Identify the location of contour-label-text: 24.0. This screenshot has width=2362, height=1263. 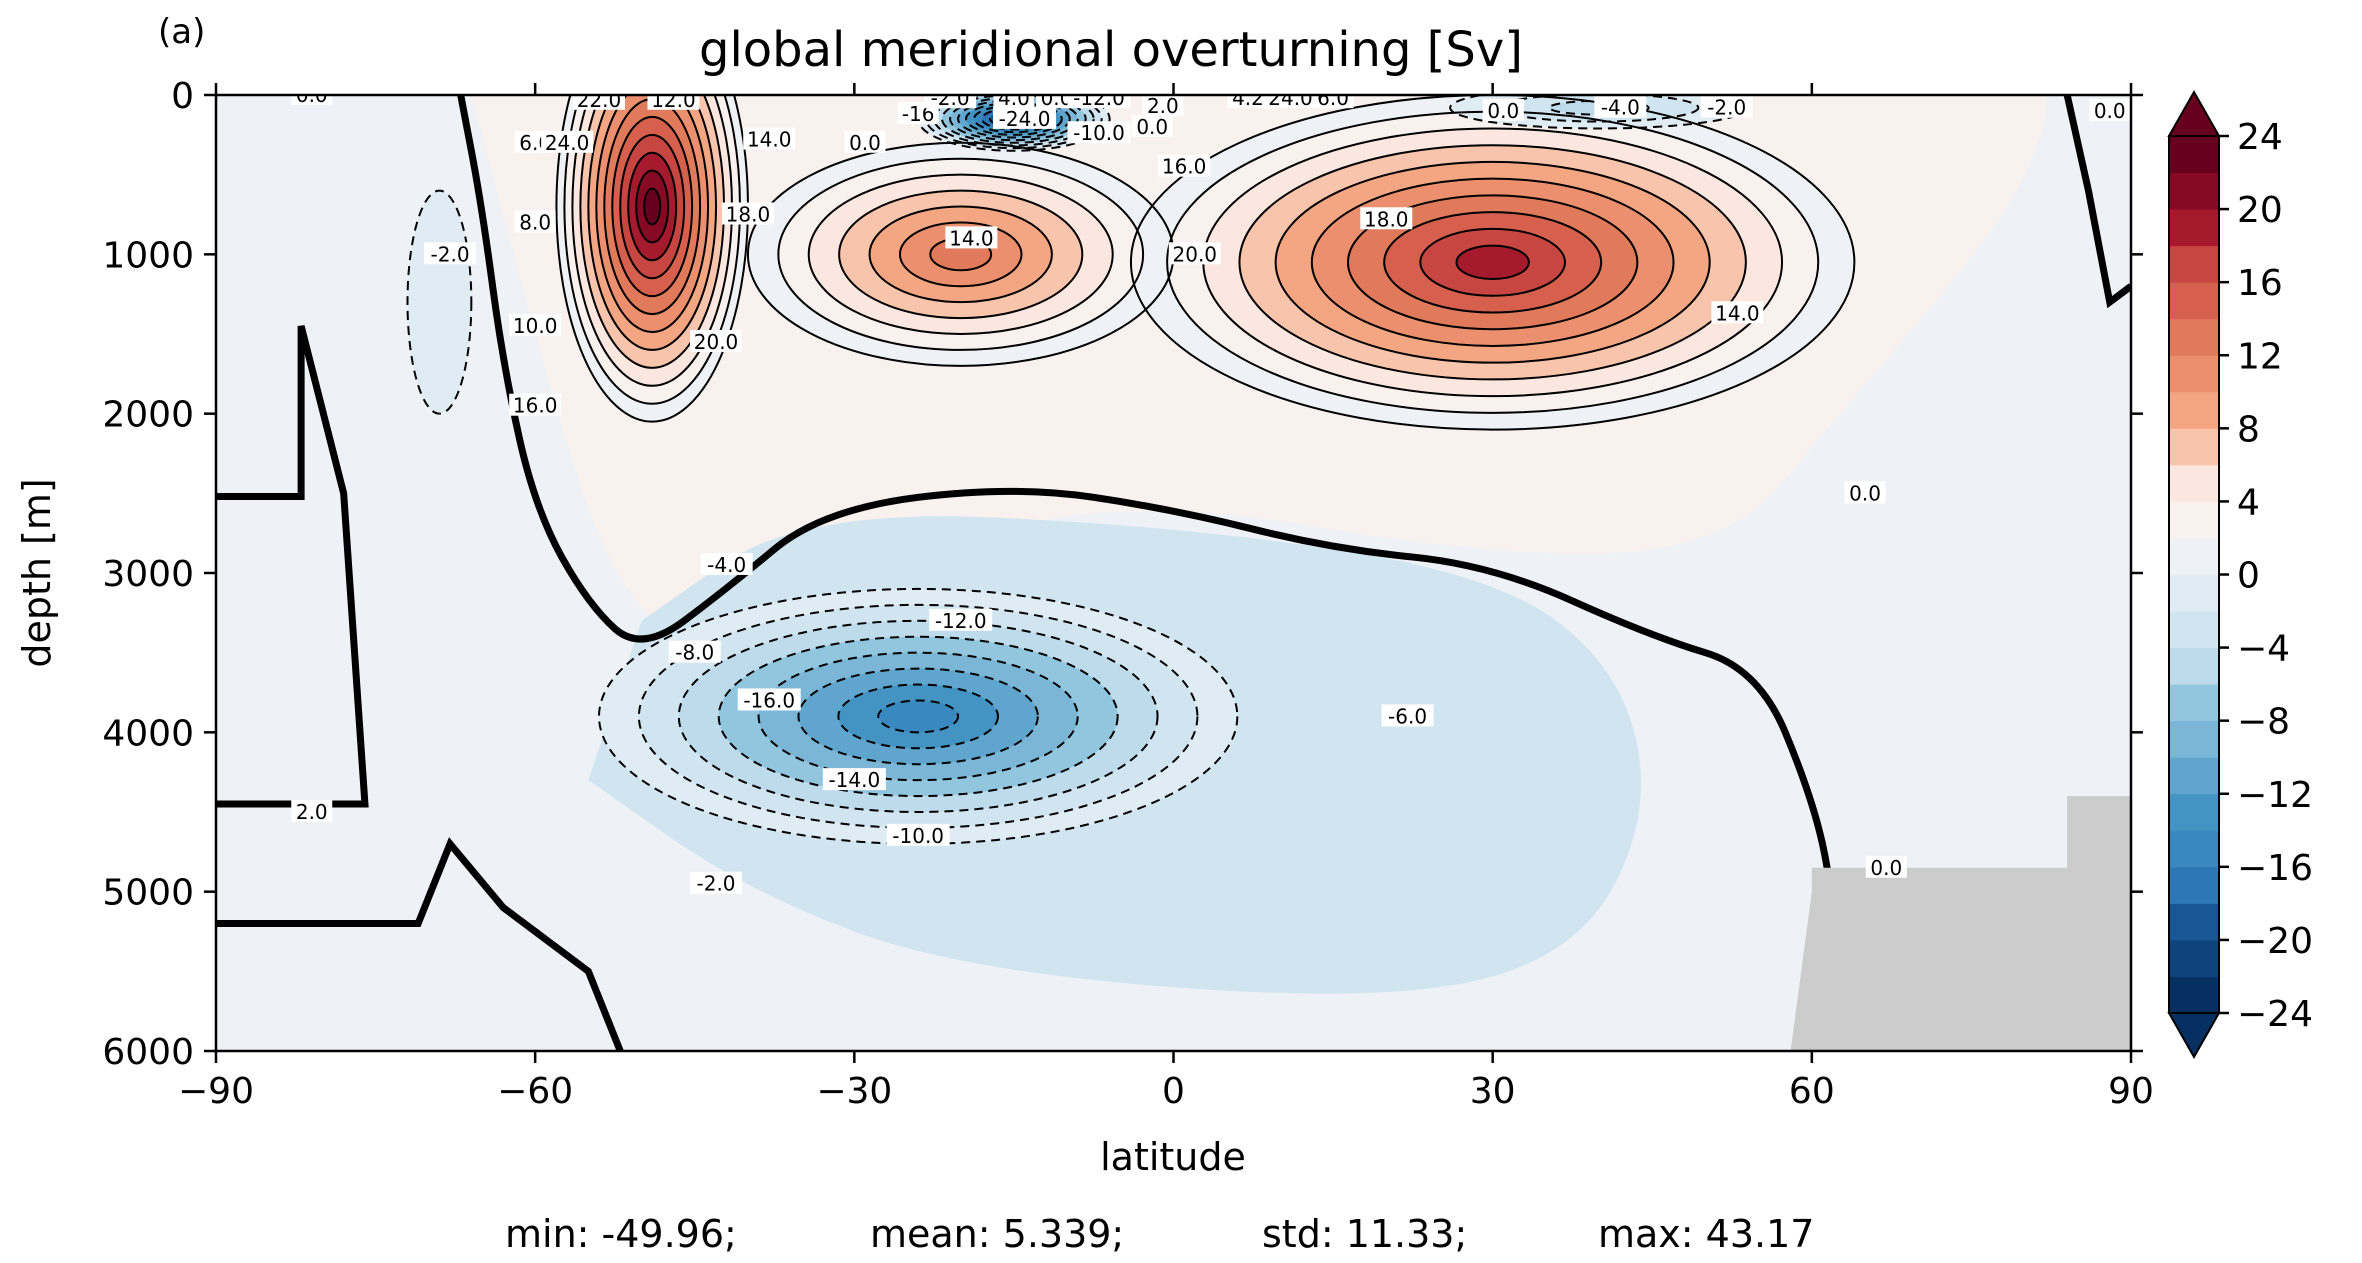
(567, 143).